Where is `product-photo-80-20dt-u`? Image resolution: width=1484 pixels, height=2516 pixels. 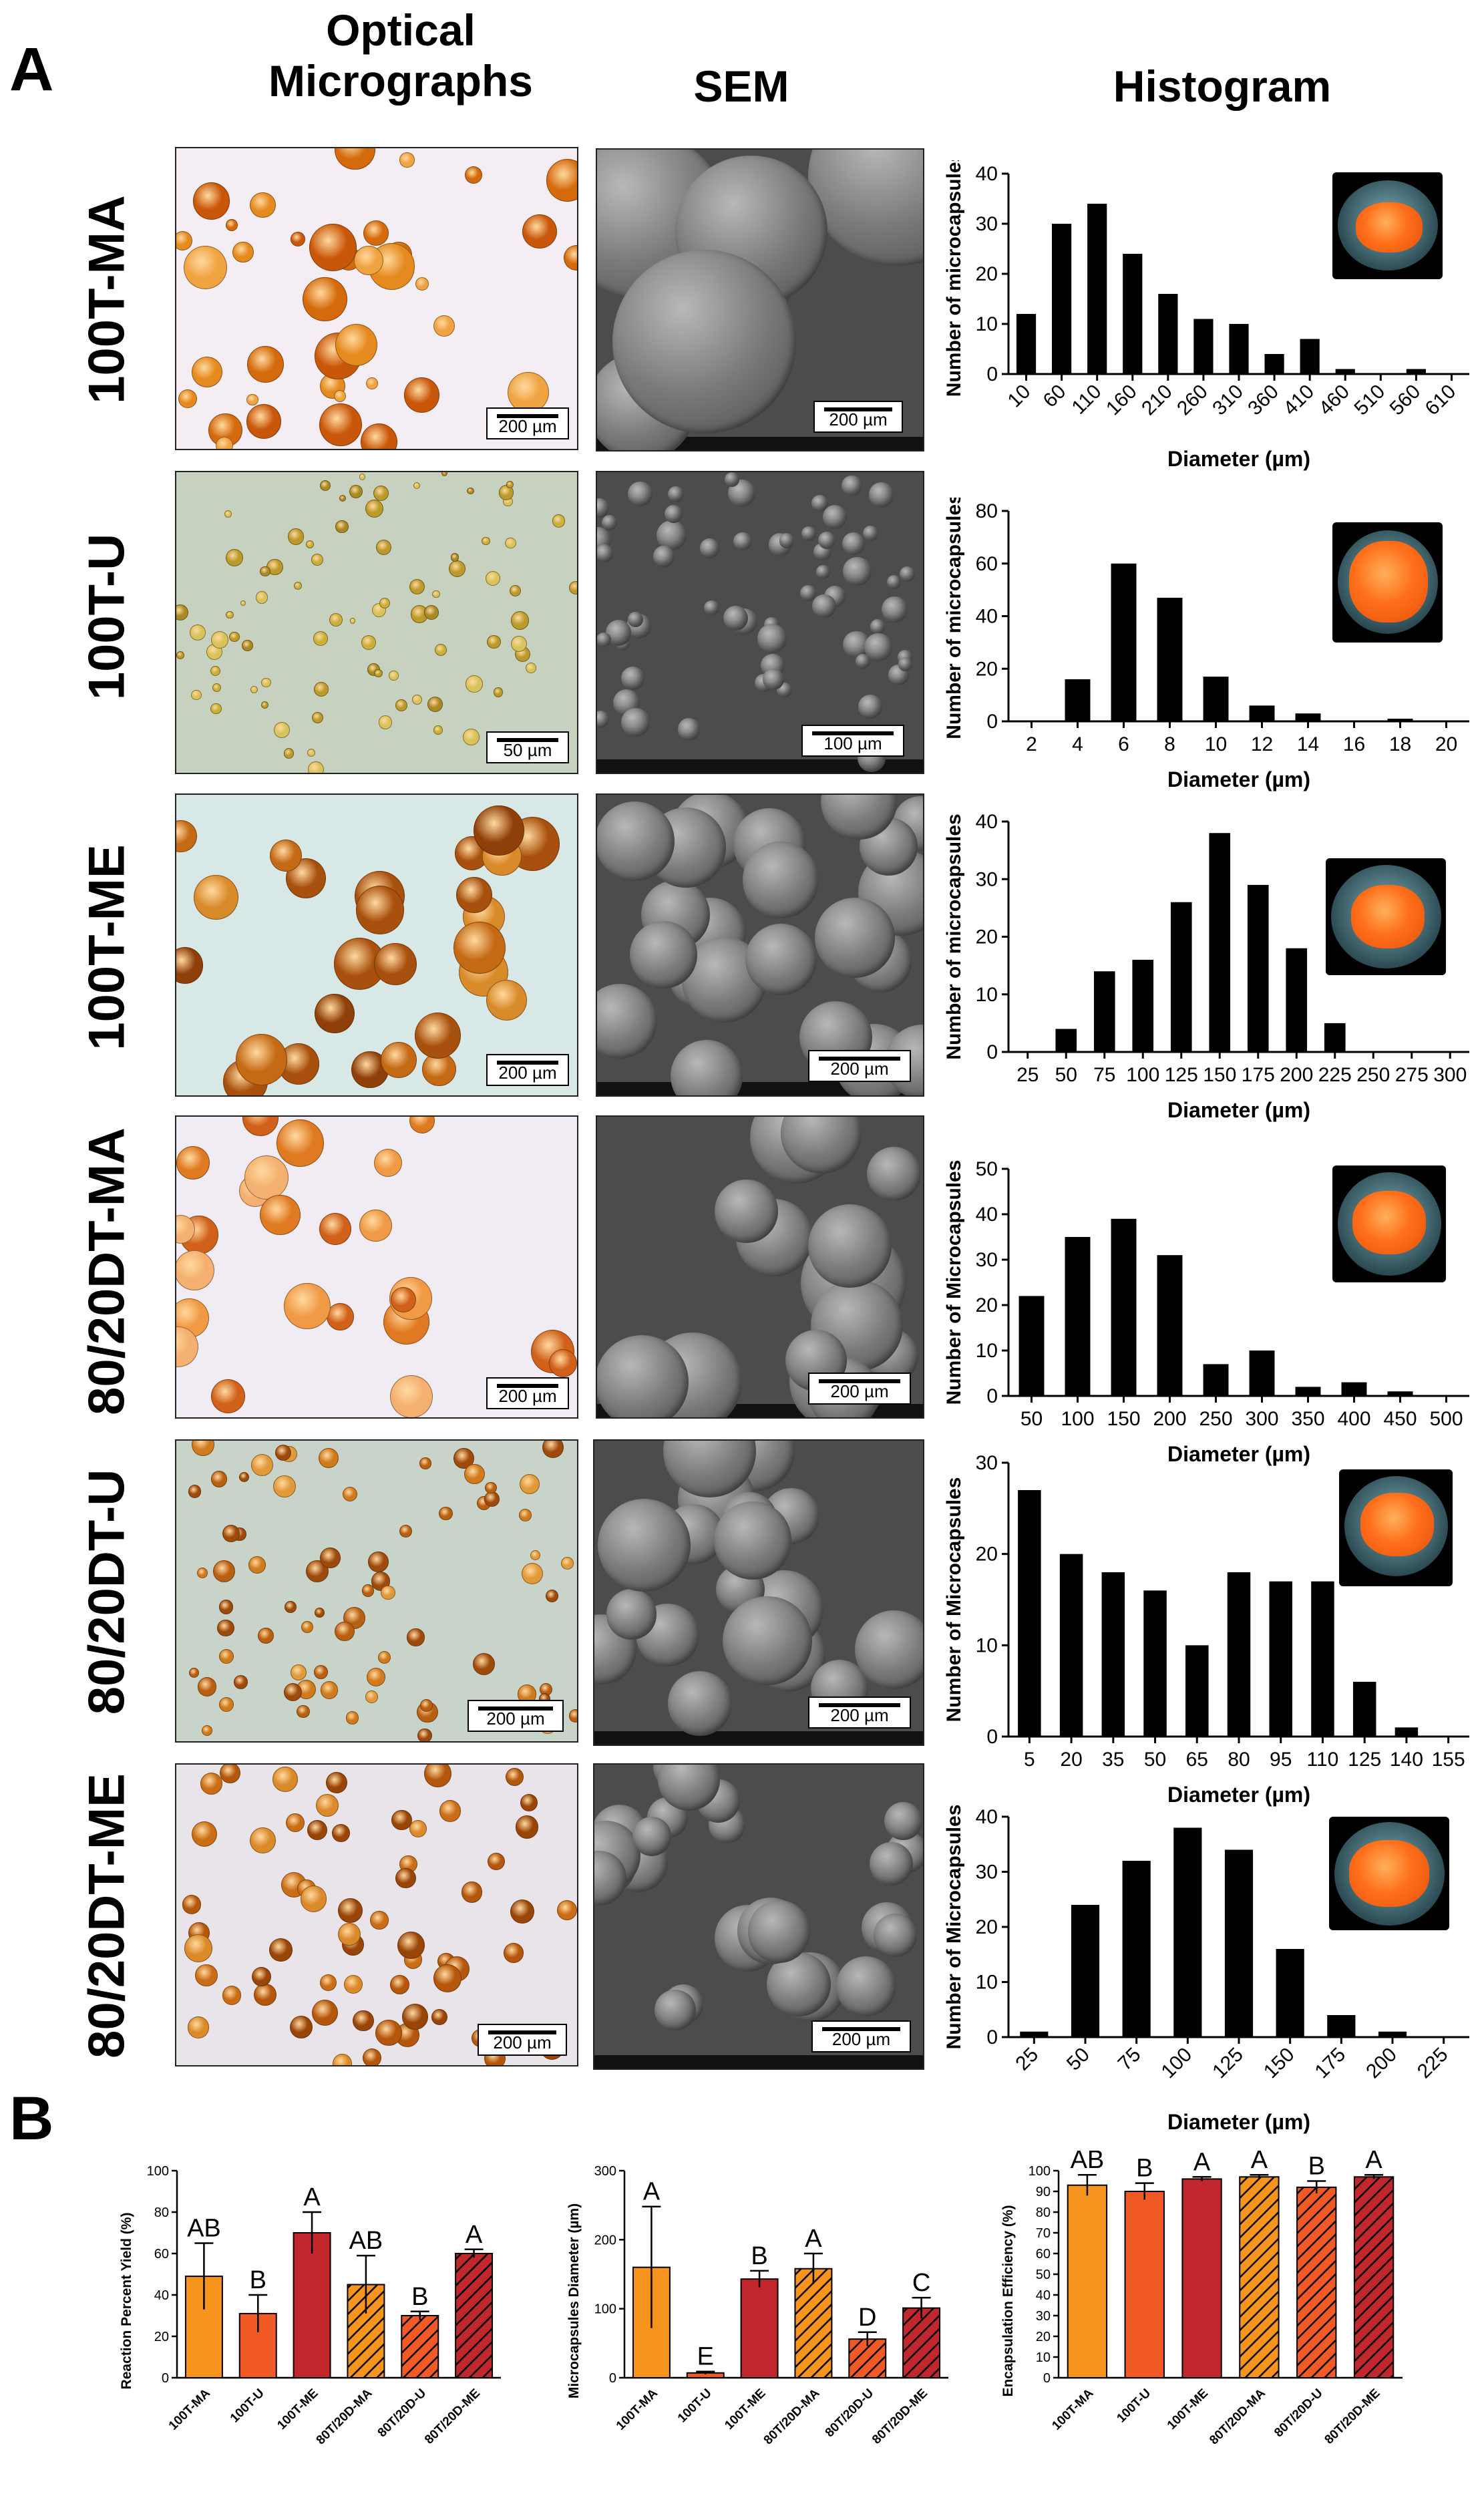 product-photo-80-20dt-u is located at coordinates (1396, 1527).